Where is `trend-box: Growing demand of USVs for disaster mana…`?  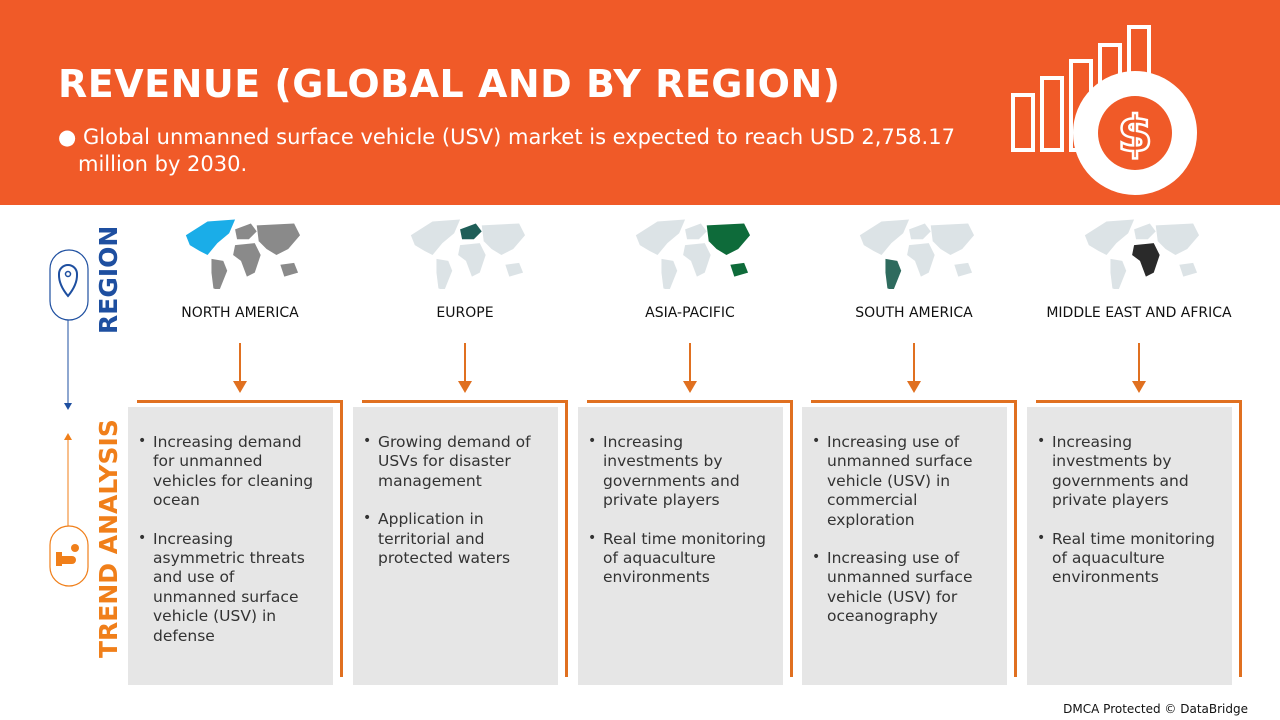
trend-box: Growing demand of USVs for disaster mana… is located at coordinates (455, 546).